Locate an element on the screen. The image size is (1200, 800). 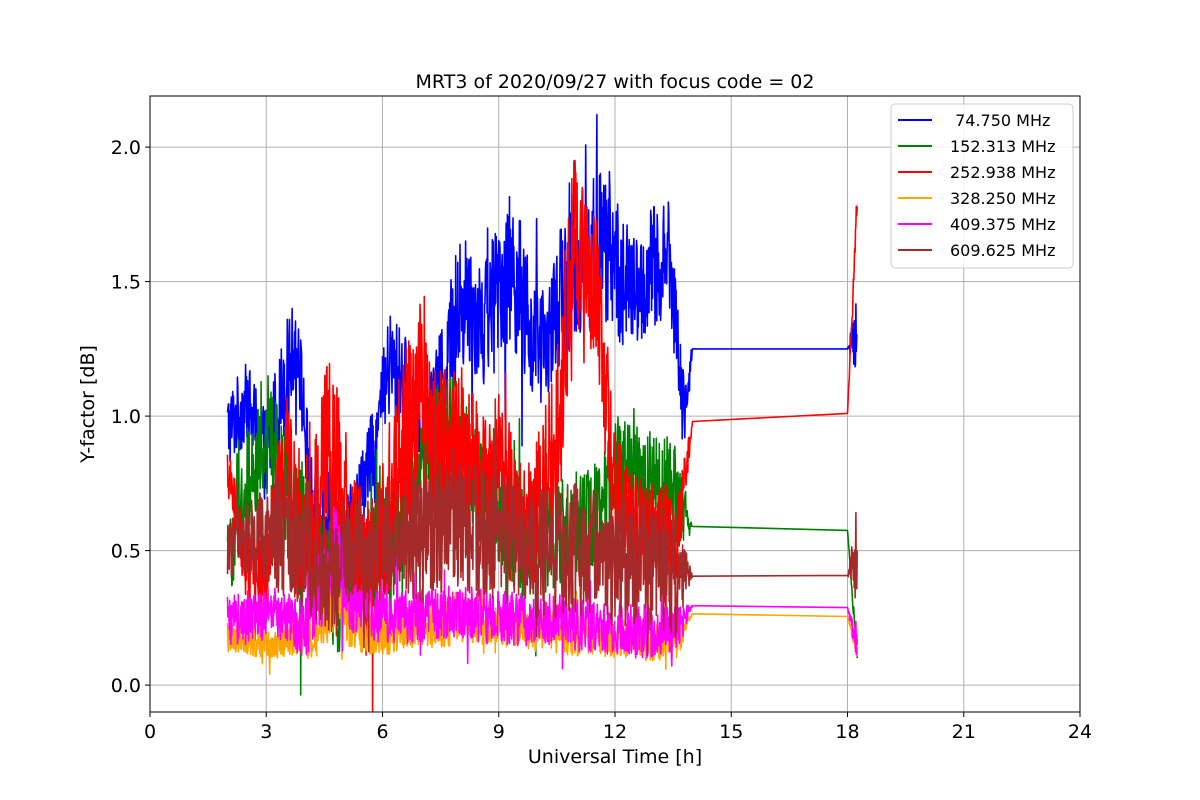
y-axis: 0.0 0.5 1.0 1.5 2.0 is located at coordinates (130, 417).